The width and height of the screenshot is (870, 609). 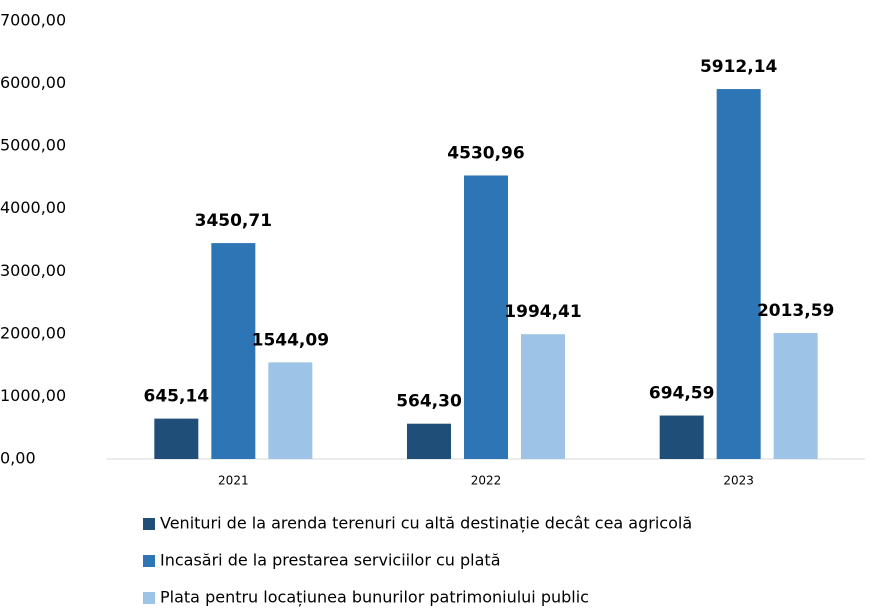 What do you see at coordinates (233, 221) in the screenshot?
I see `value-label: 3450,71` at bounding box center [233, 221].